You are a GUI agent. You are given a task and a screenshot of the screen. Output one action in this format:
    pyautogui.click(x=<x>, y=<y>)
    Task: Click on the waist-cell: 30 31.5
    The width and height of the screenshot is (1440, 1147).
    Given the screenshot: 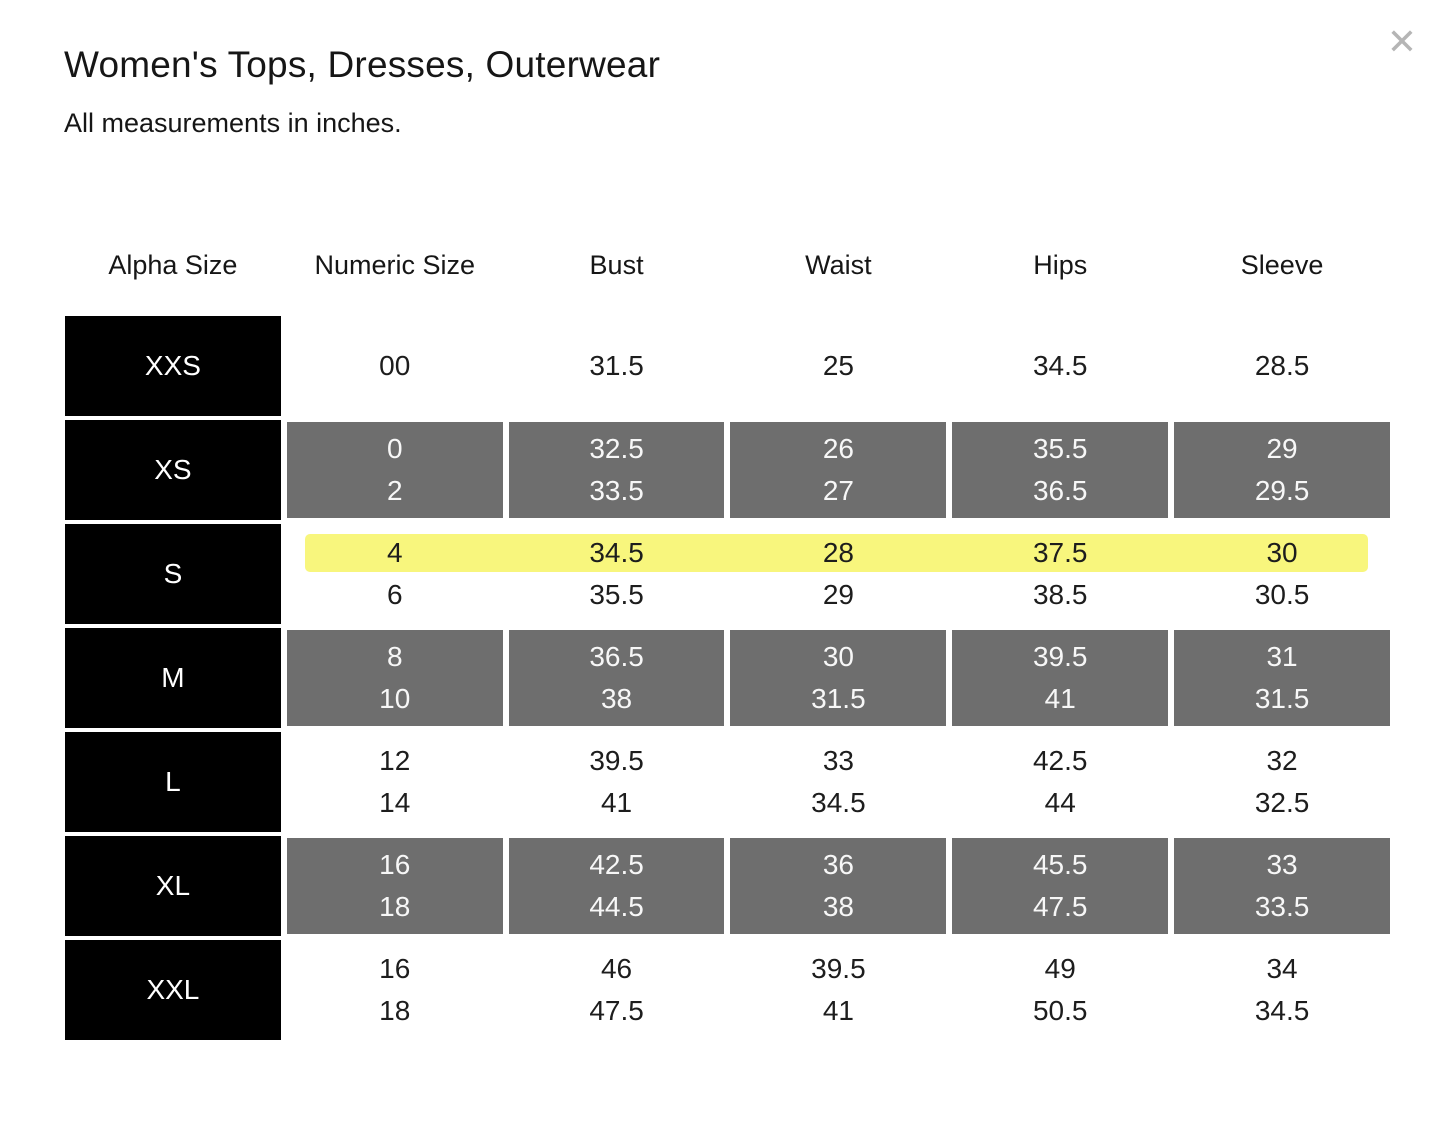 What is the action you would take?
    pyautogui.click(x=838, y=678)
    